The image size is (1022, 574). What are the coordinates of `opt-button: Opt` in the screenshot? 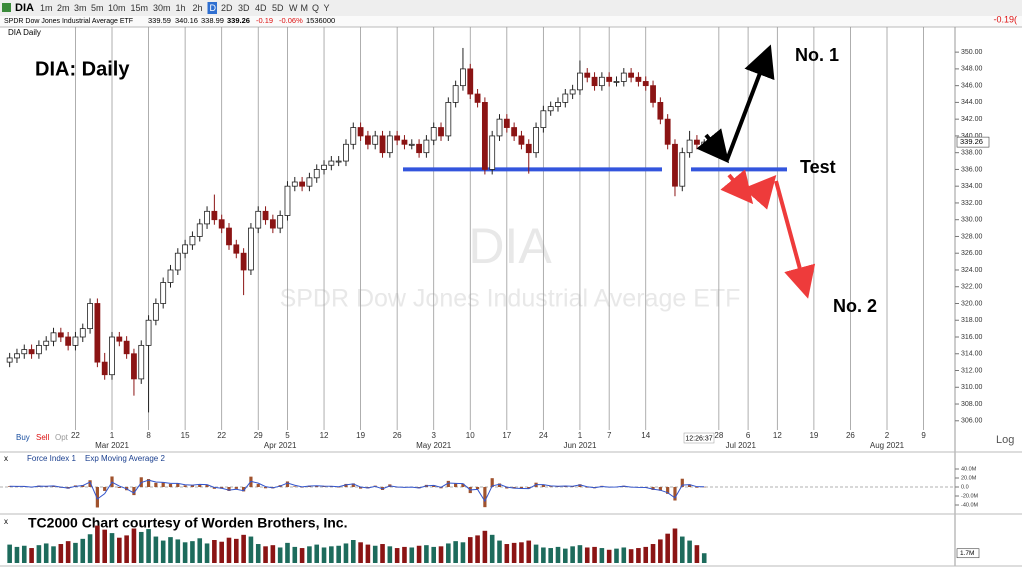 It's located at (62, 437).